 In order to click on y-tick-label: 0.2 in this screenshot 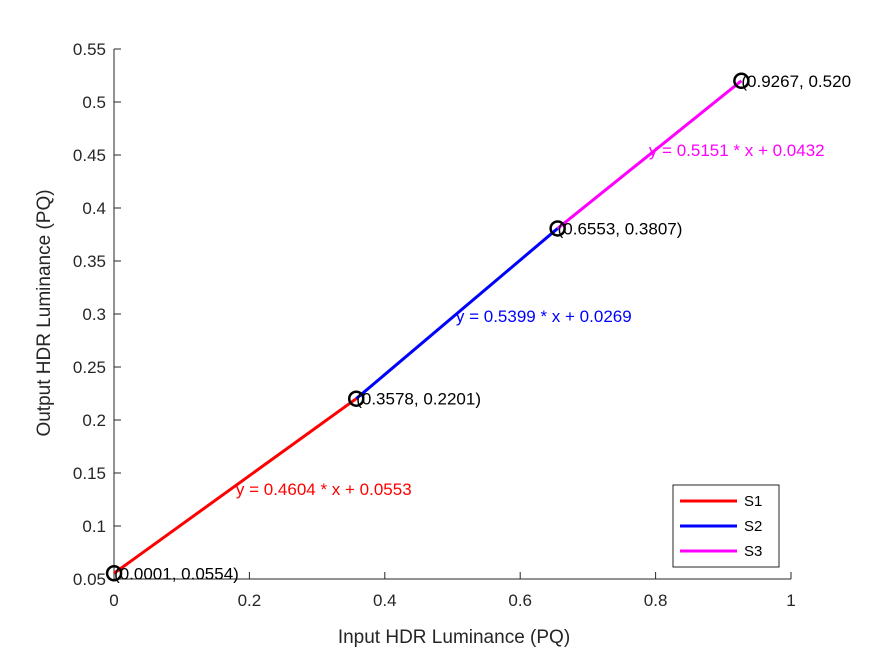, I will do `click(94, 420)`.